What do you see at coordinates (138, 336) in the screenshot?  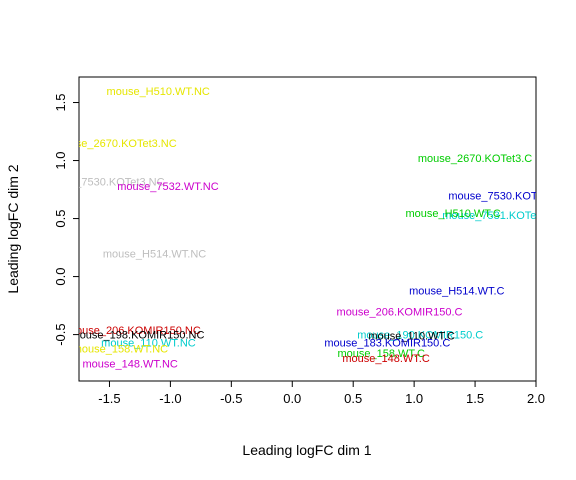 I see `point-label: mouse_198.KOMIR150.NC` at bounding box center [138, 336].